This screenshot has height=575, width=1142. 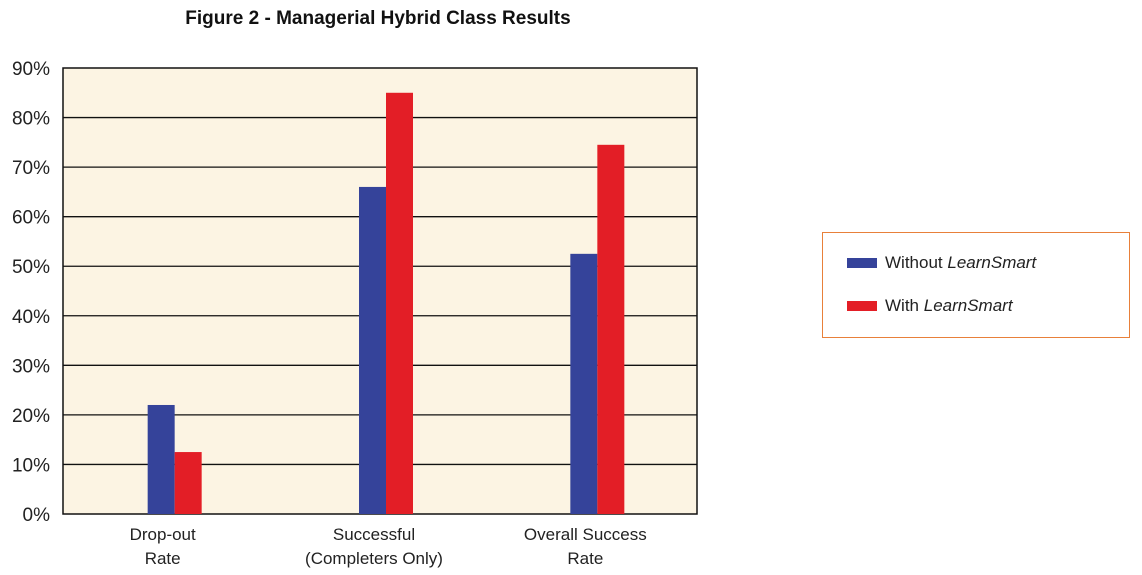 I want to click on legend-label-without-prefix: Without, so click(x=914, y=262).